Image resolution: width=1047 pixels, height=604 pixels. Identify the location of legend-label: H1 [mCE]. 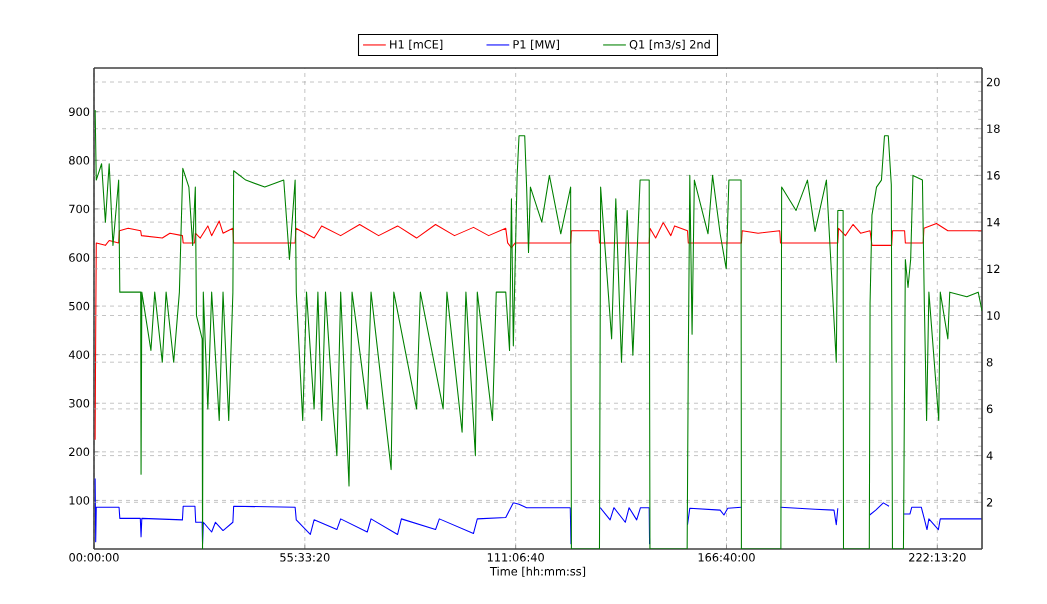
(416, 44).